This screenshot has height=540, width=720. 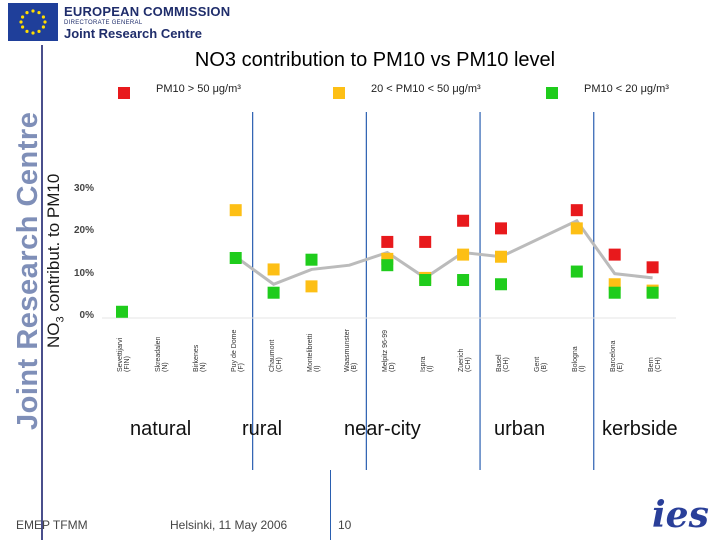 What do you see at coordinates (311, 286) in the screenshot?
I see `marker-series1-point2` at bounding box center [311, 286].